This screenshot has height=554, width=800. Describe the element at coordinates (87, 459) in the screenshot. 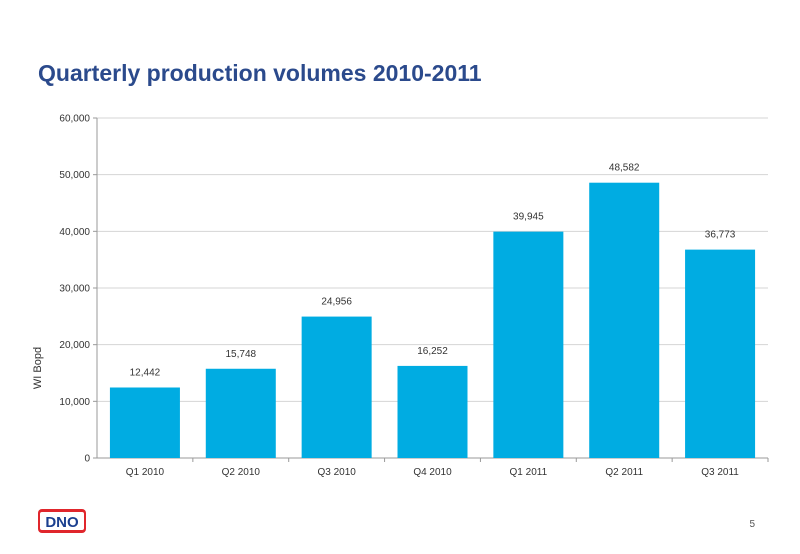

I see `y-tick-label: 0` at that location.